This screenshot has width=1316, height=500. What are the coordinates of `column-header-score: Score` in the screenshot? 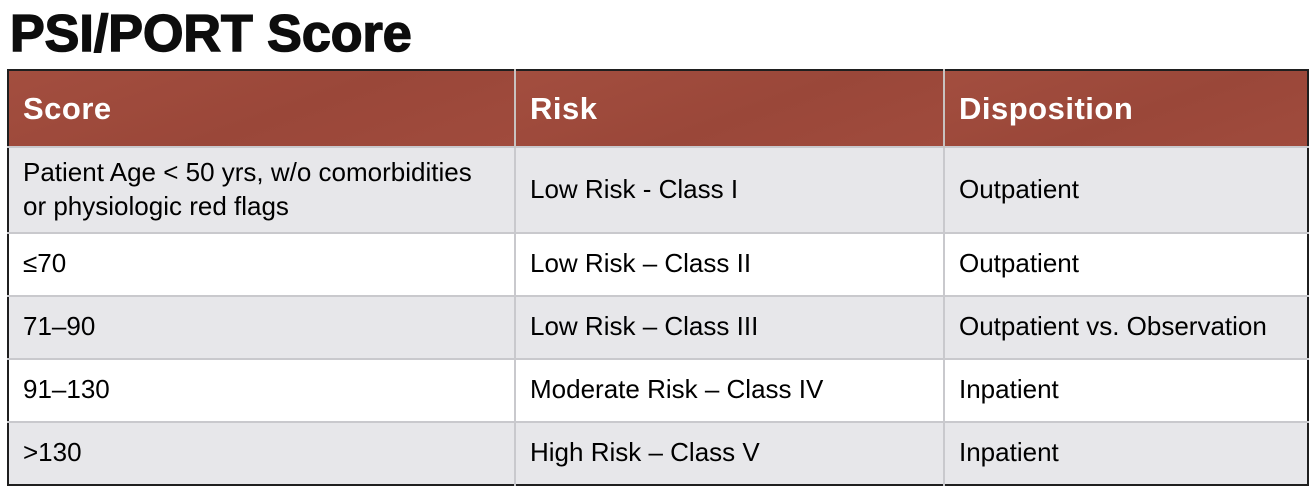 It's located at (261, 109).